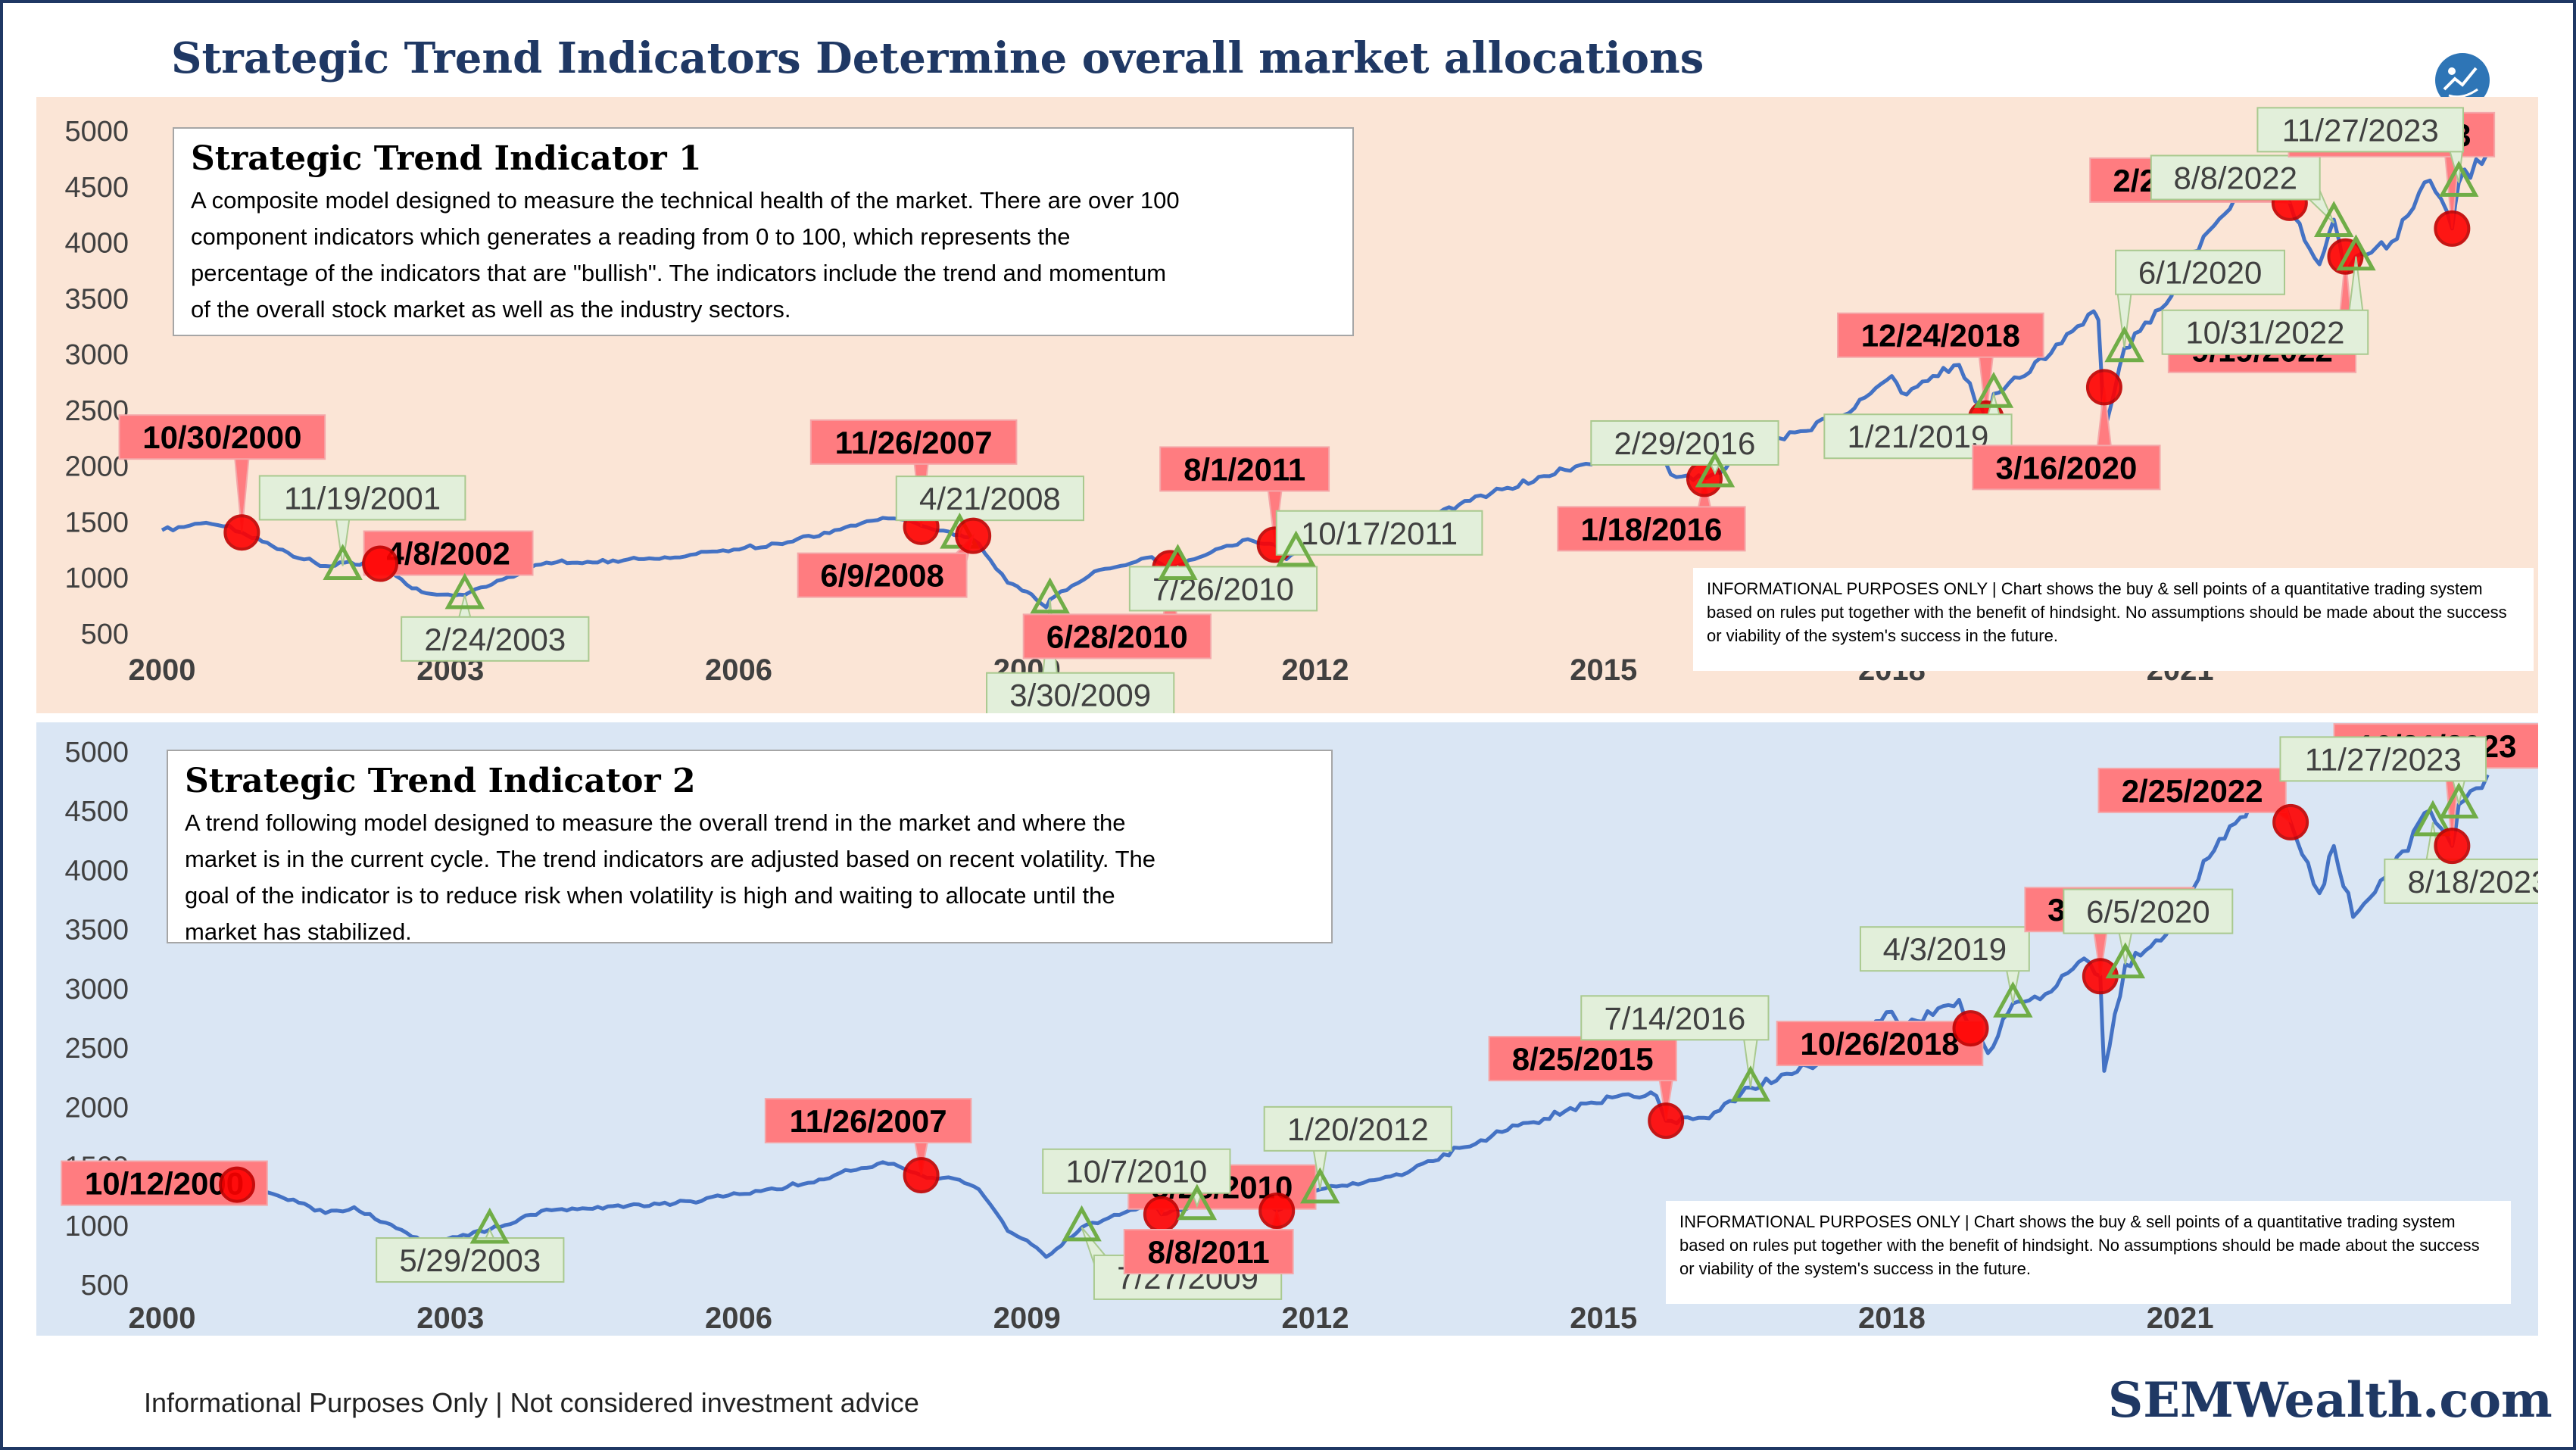  I want to click on indicator-1-description-title: Strategic Trend Indicator 1, so click(446, 159).